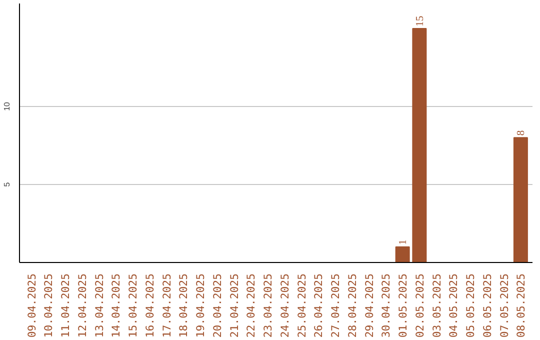  I want to click on x-tick-label: 11.04.2025, so click(65, 306).